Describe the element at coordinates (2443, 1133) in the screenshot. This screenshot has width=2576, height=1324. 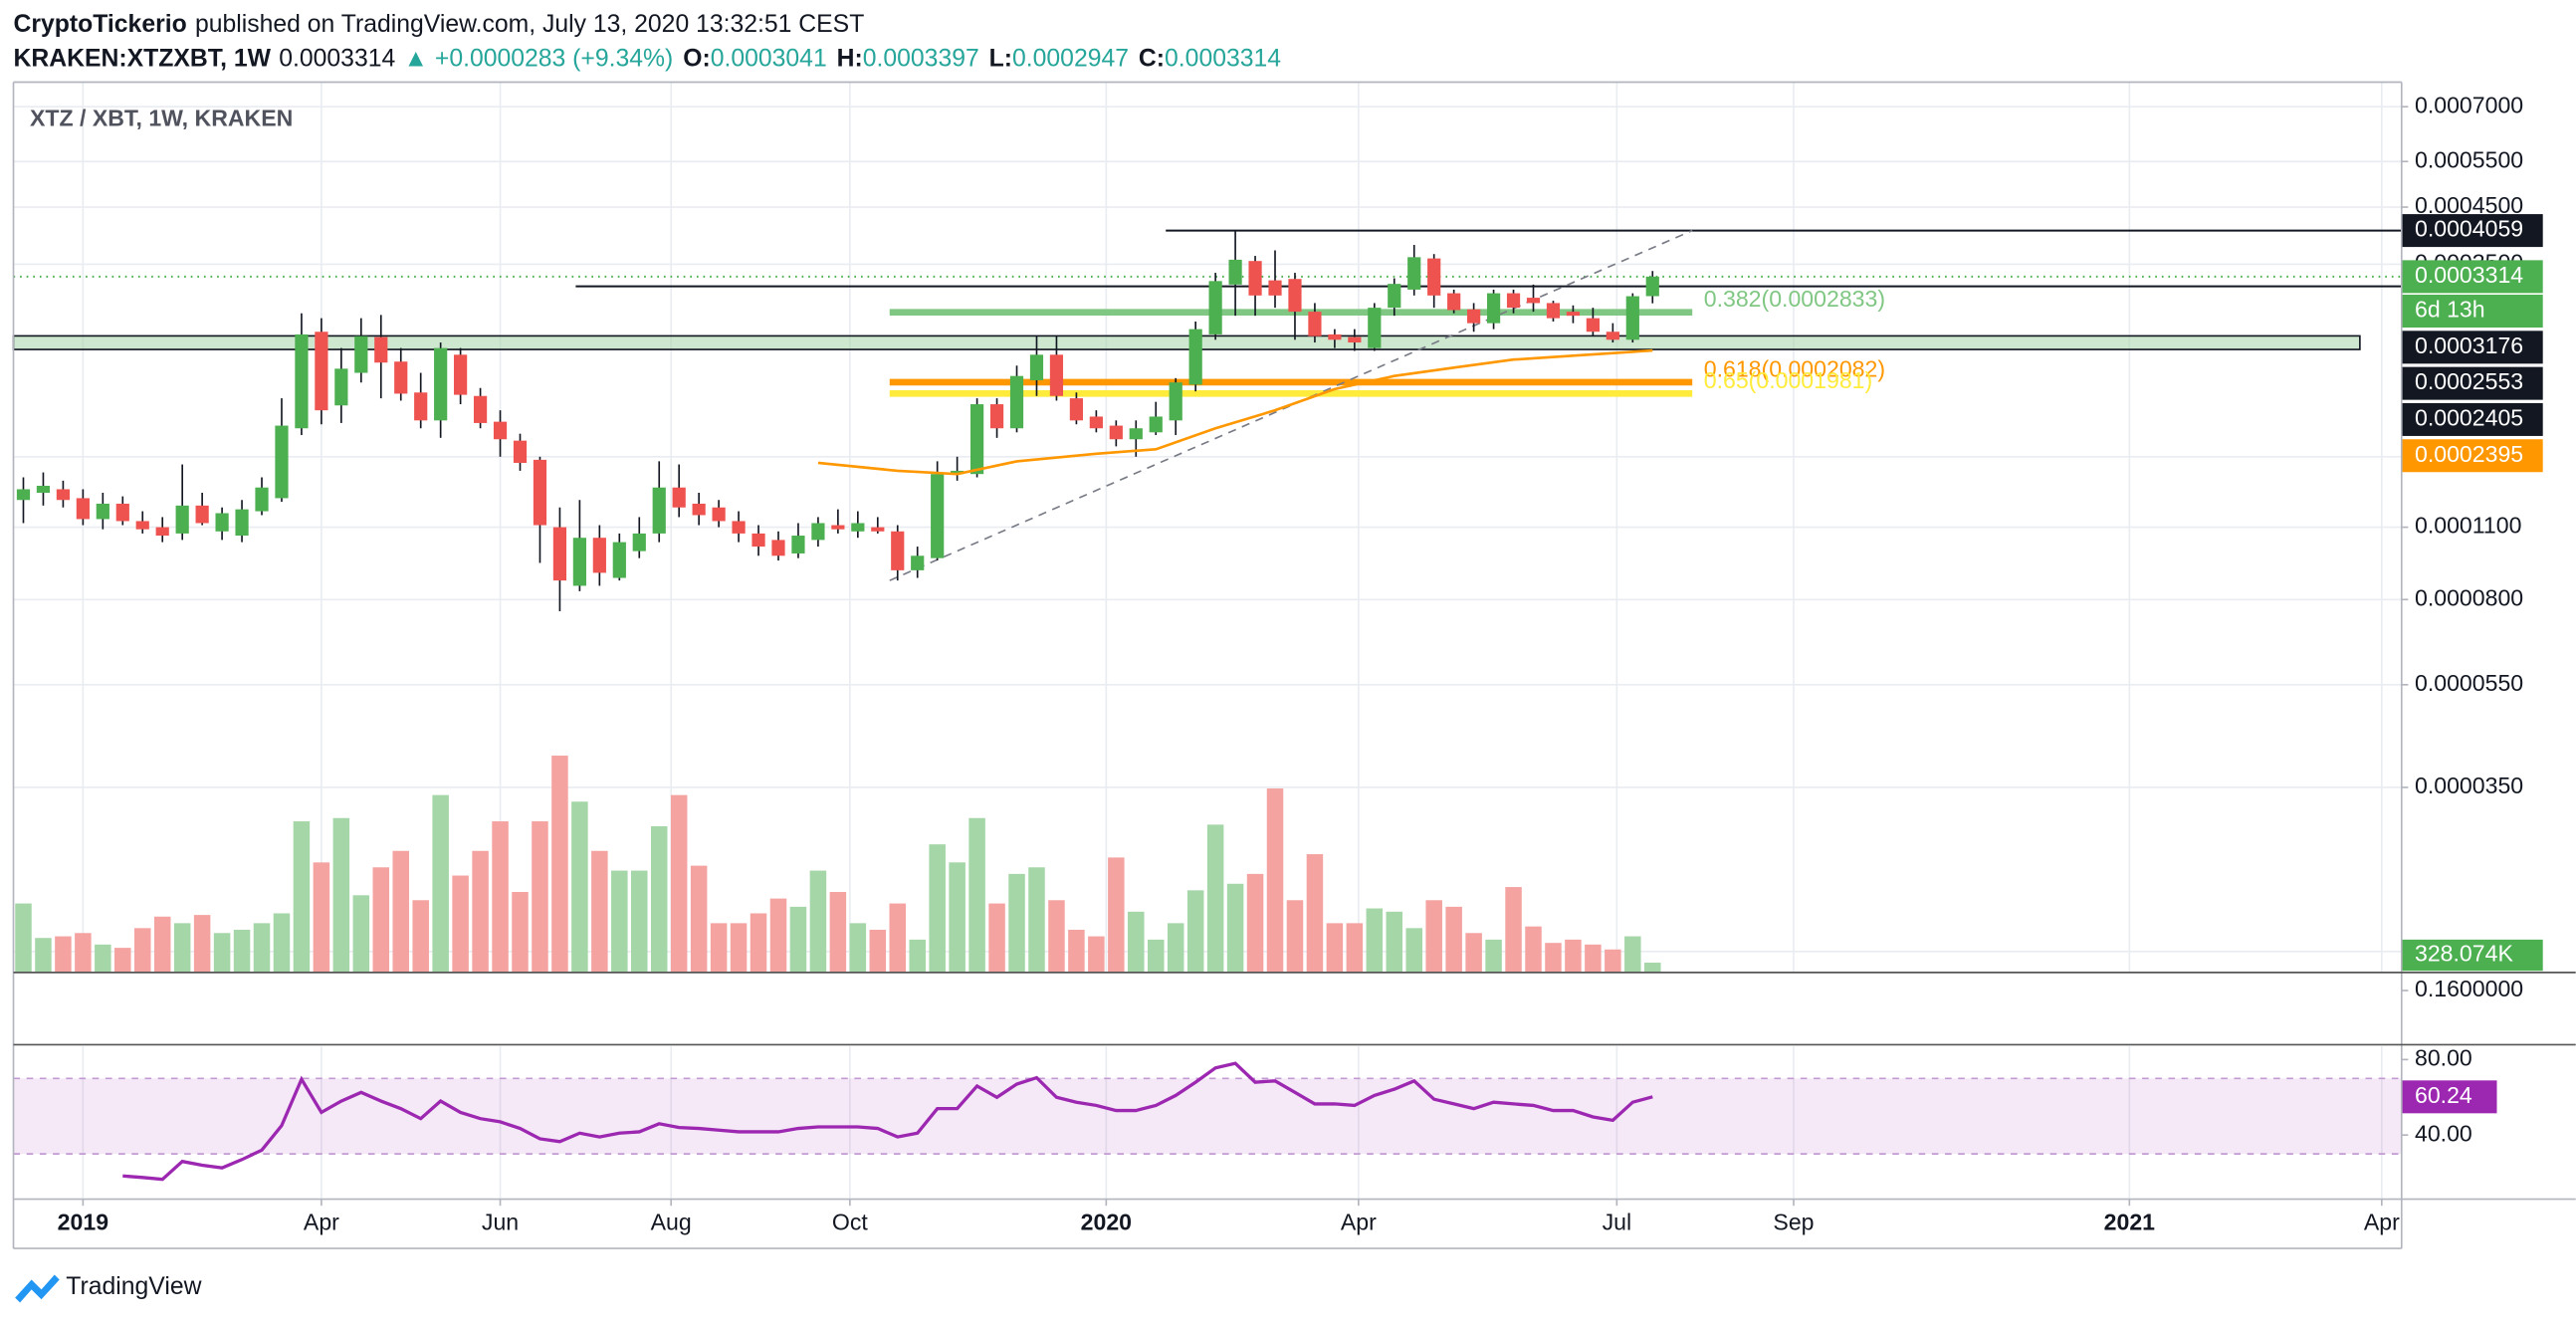
I see `y-tick-label: 40.00` at that location.